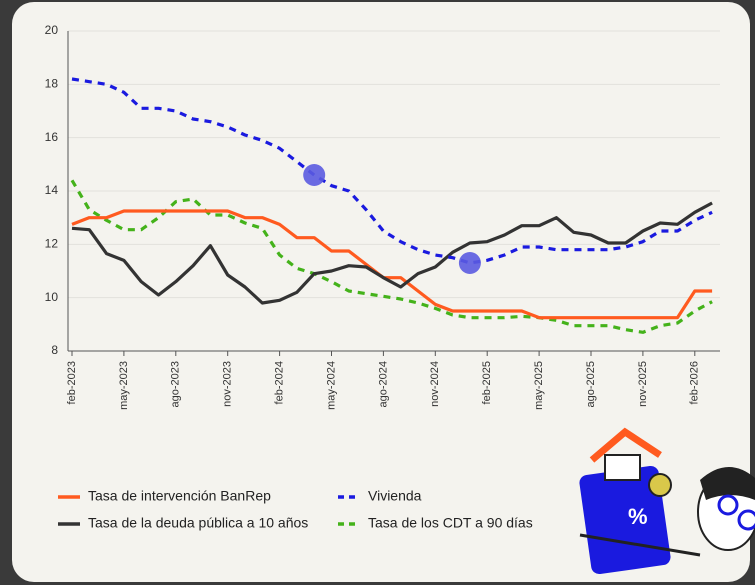 The height and width of the screenshot is (585, 755). What do you see at coordinates (52, 244) in the screenshot?
I see `y-tick-label: 12` at bounding box center [52, 244].